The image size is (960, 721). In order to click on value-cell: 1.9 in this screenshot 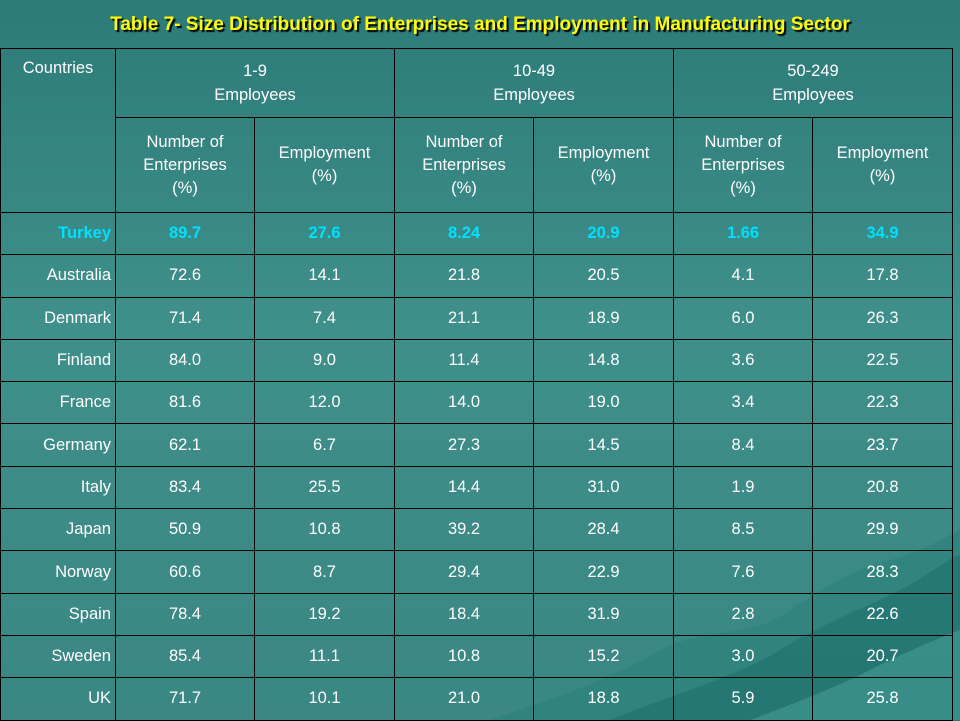, I will do `click(743, 487)`.